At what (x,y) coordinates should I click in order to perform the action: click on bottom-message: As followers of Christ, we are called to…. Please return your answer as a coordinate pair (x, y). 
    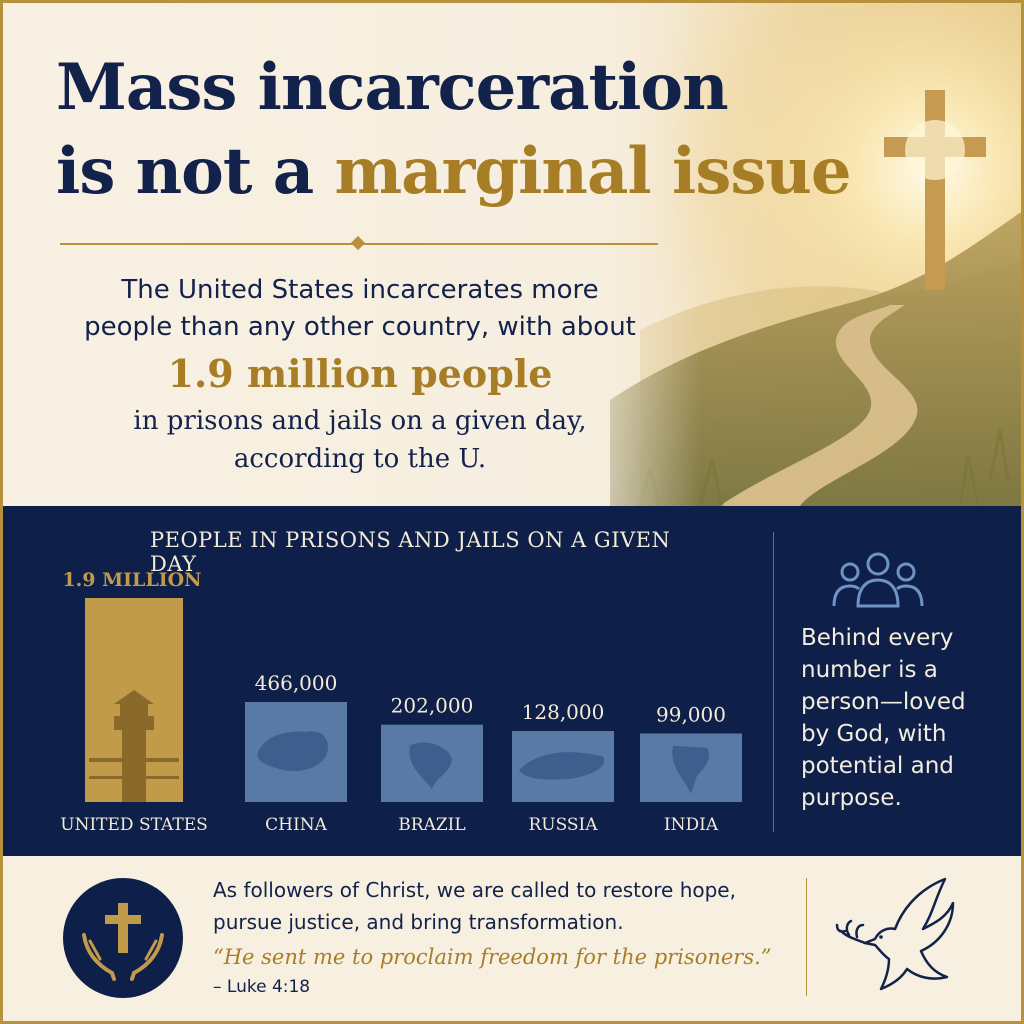
    Looking at the image, I should click on (503, 937).